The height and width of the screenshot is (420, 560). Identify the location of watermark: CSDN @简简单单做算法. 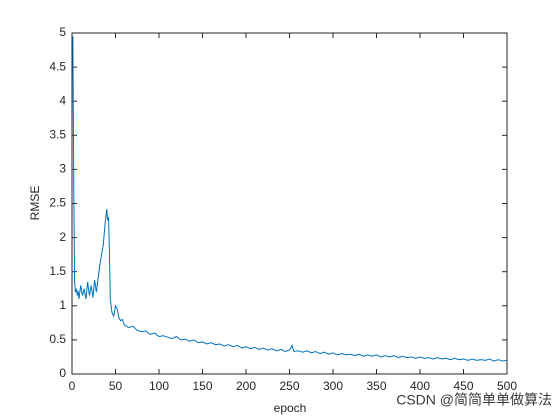
(474, 400).